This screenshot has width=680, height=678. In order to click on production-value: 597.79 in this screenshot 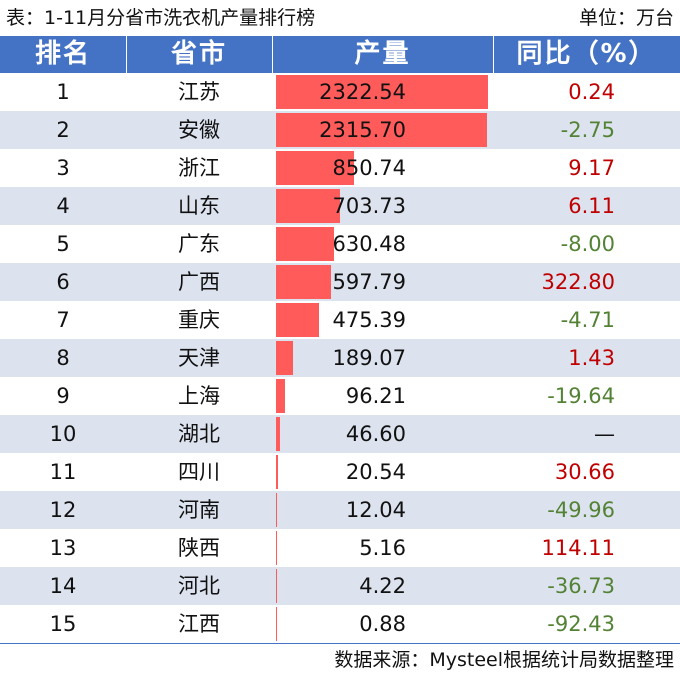, I will do `click(369, 282)`.